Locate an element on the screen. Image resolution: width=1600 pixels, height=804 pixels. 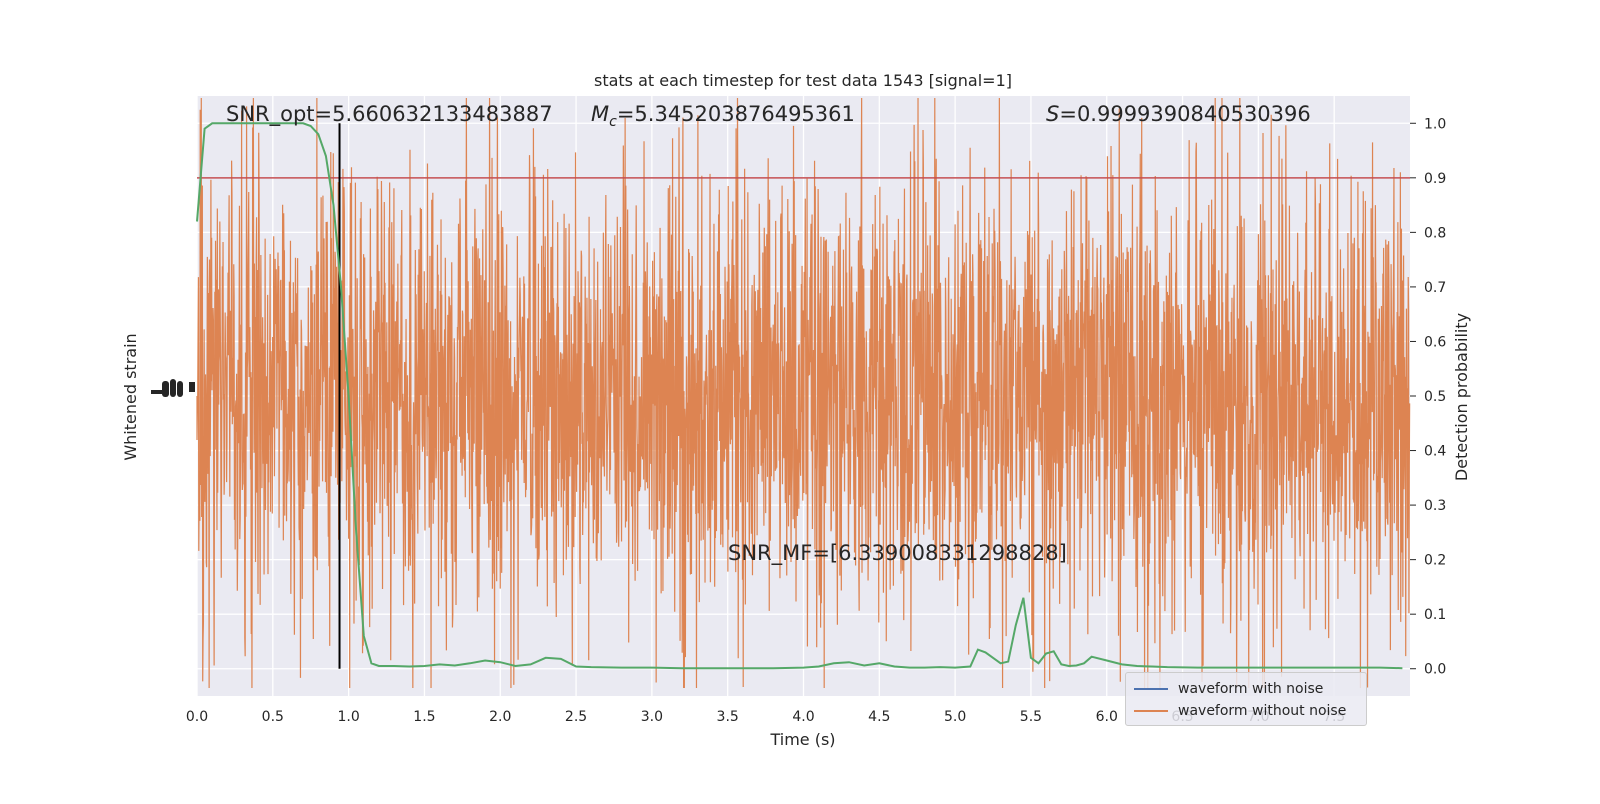
x-tick-label: 4.0 is located at coordinates (803, 717).